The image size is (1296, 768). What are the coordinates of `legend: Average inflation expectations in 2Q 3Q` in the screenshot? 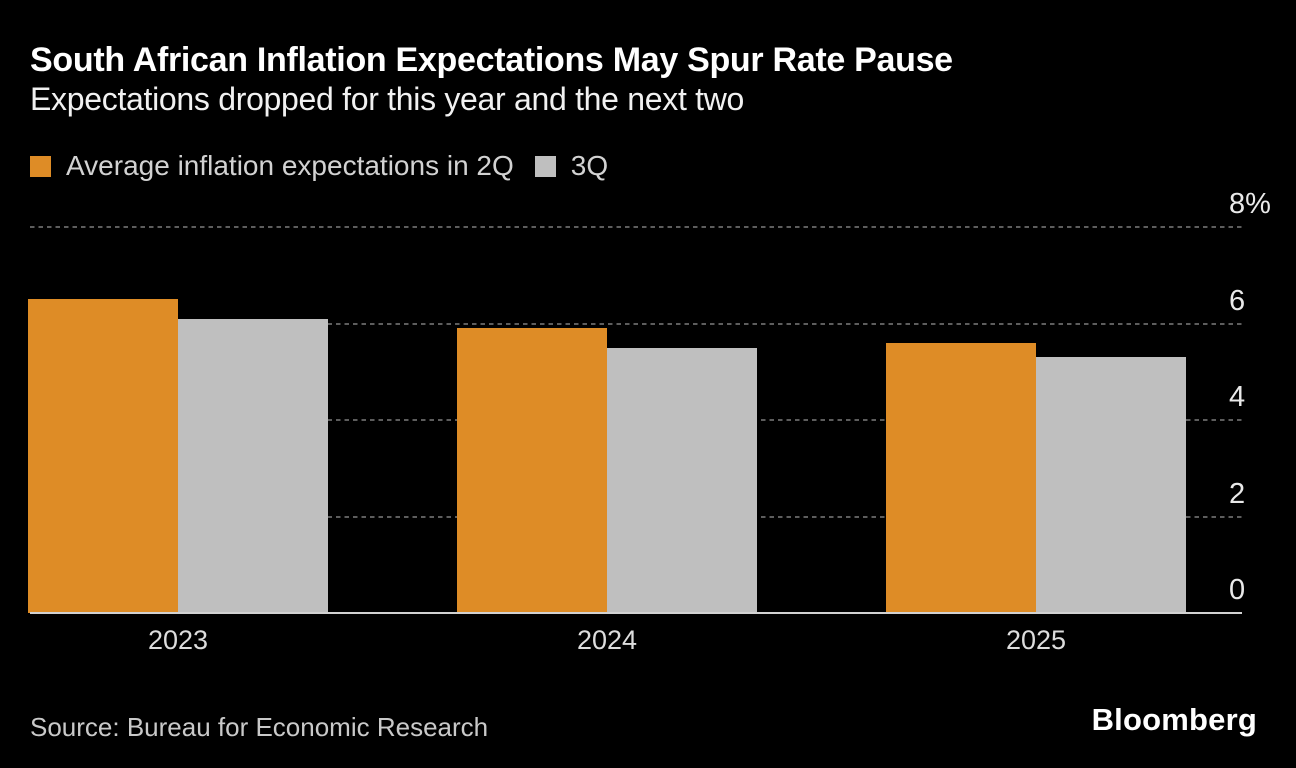 It's located at (319, 166).